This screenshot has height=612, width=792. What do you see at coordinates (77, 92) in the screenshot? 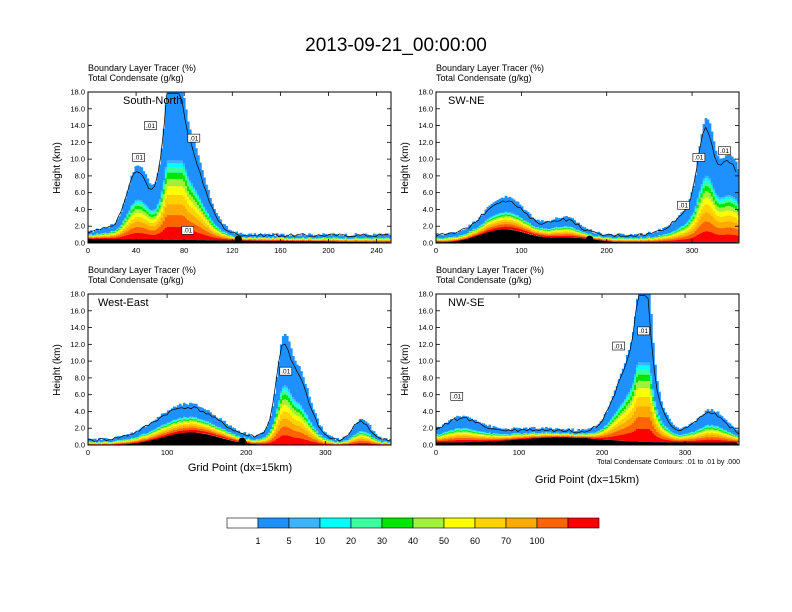
I see `y-tick-label: 18.0` at bounding box center [77, 92].